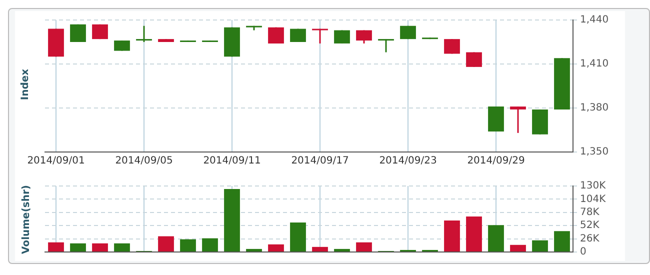 This screenshot has width=650, height=275. Describe the element at coordinates (26, 84) in the screenshot. I see `y-axis-title: Index` at that location.